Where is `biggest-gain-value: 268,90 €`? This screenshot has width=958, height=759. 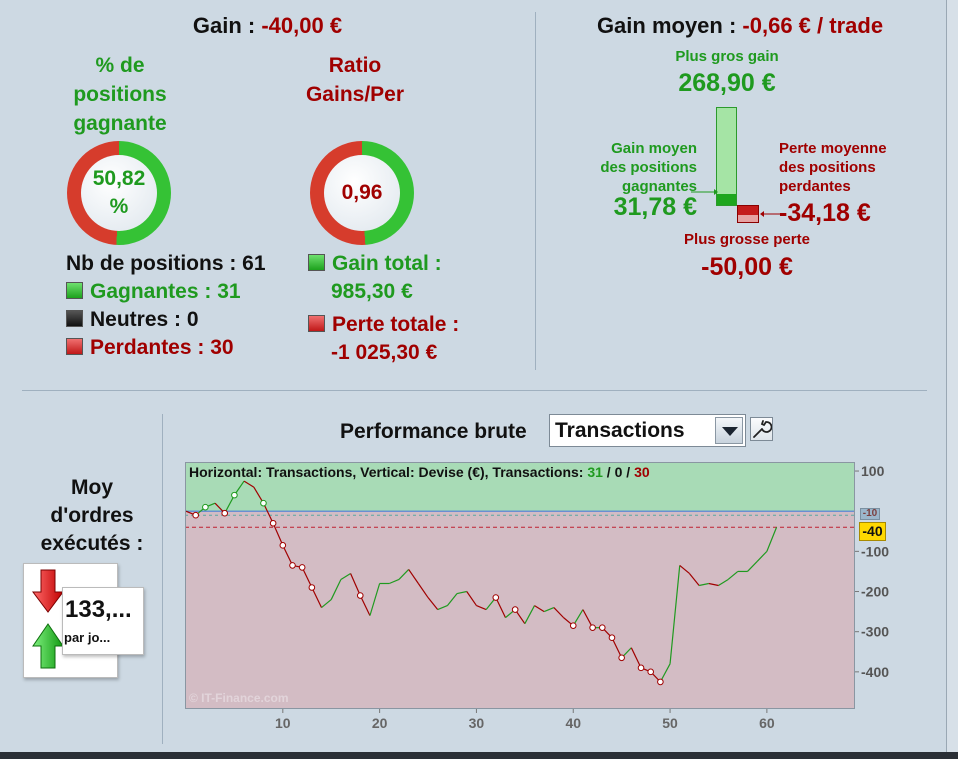
biggest-gain-value: 268,90 € is located at coordinates (727, 83).